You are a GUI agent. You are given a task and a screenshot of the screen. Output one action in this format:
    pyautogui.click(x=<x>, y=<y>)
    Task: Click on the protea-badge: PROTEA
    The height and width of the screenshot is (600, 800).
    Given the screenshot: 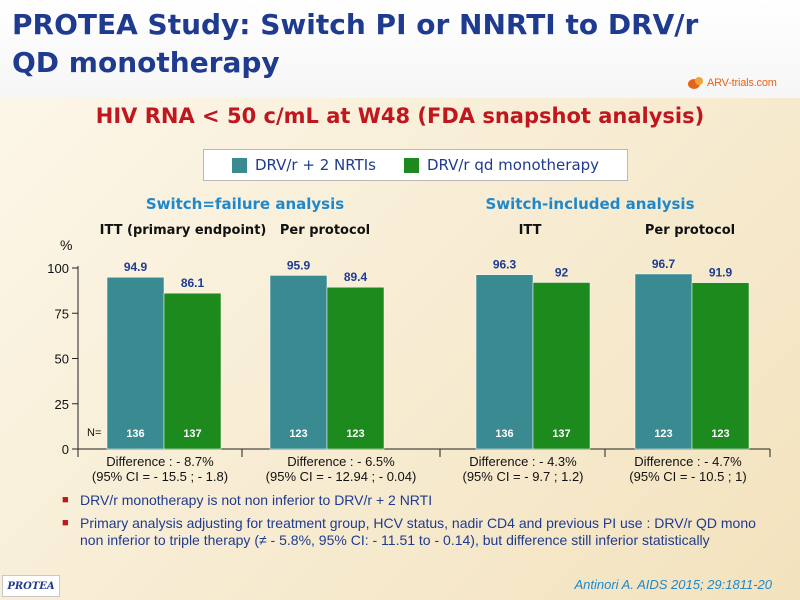 What is the action you would take?
    pyautogui.click(x=31, y=586)
    